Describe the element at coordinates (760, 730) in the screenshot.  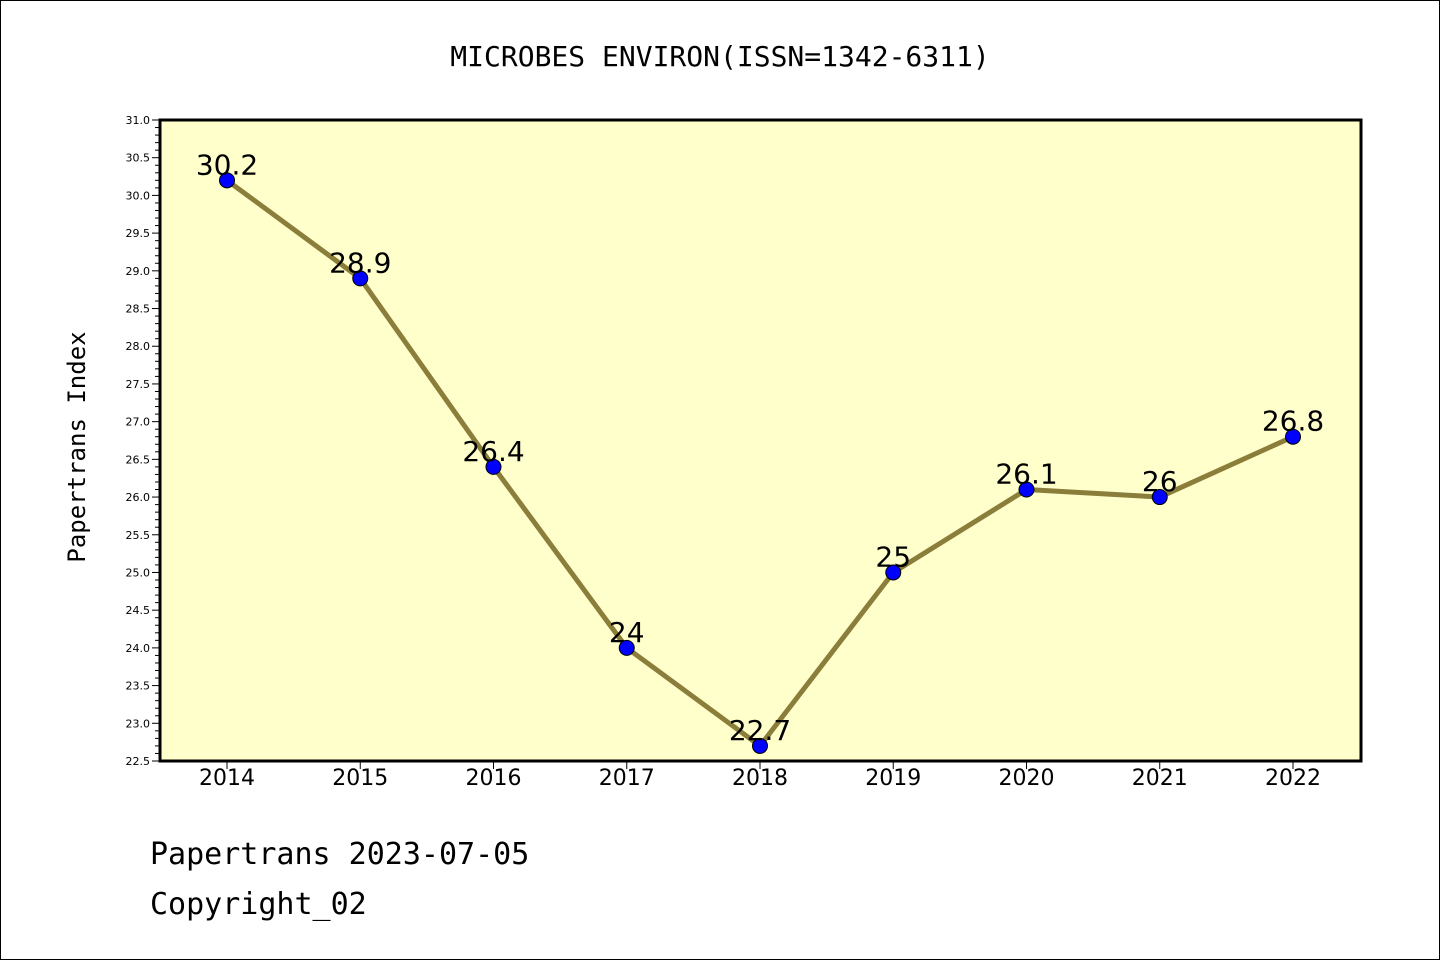
I see `data-label: 22.7` at that location.